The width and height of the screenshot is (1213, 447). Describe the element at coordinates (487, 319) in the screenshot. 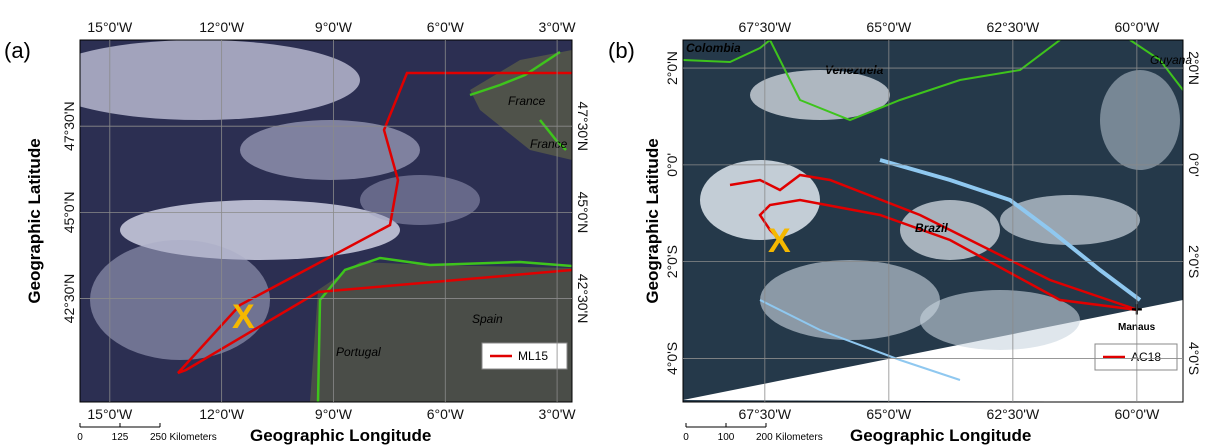

I see `place-label: Spain` at that location.